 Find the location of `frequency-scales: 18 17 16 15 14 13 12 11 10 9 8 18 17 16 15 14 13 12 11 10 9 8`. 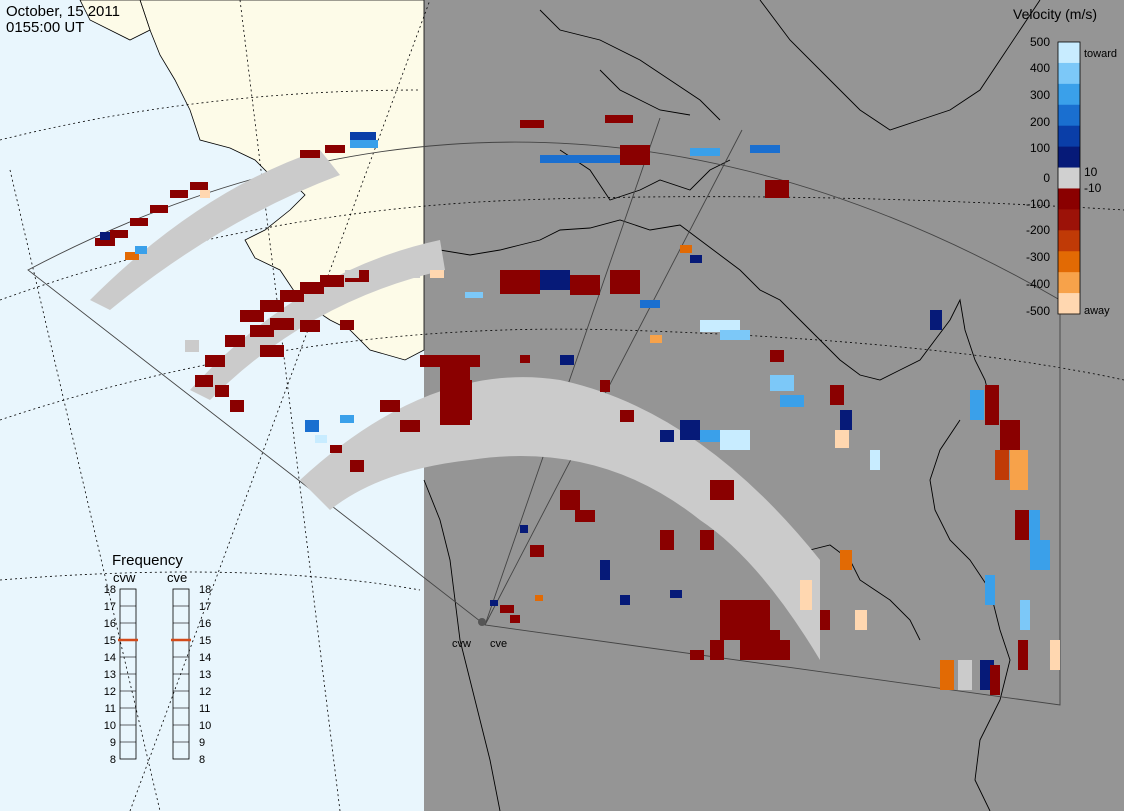

frequency-scales: 18 17 16 15 14 13 12 11 10 9 8 18 17 16 15 14 13 12 11 10 9 8 is located at coordinates (158, 675).